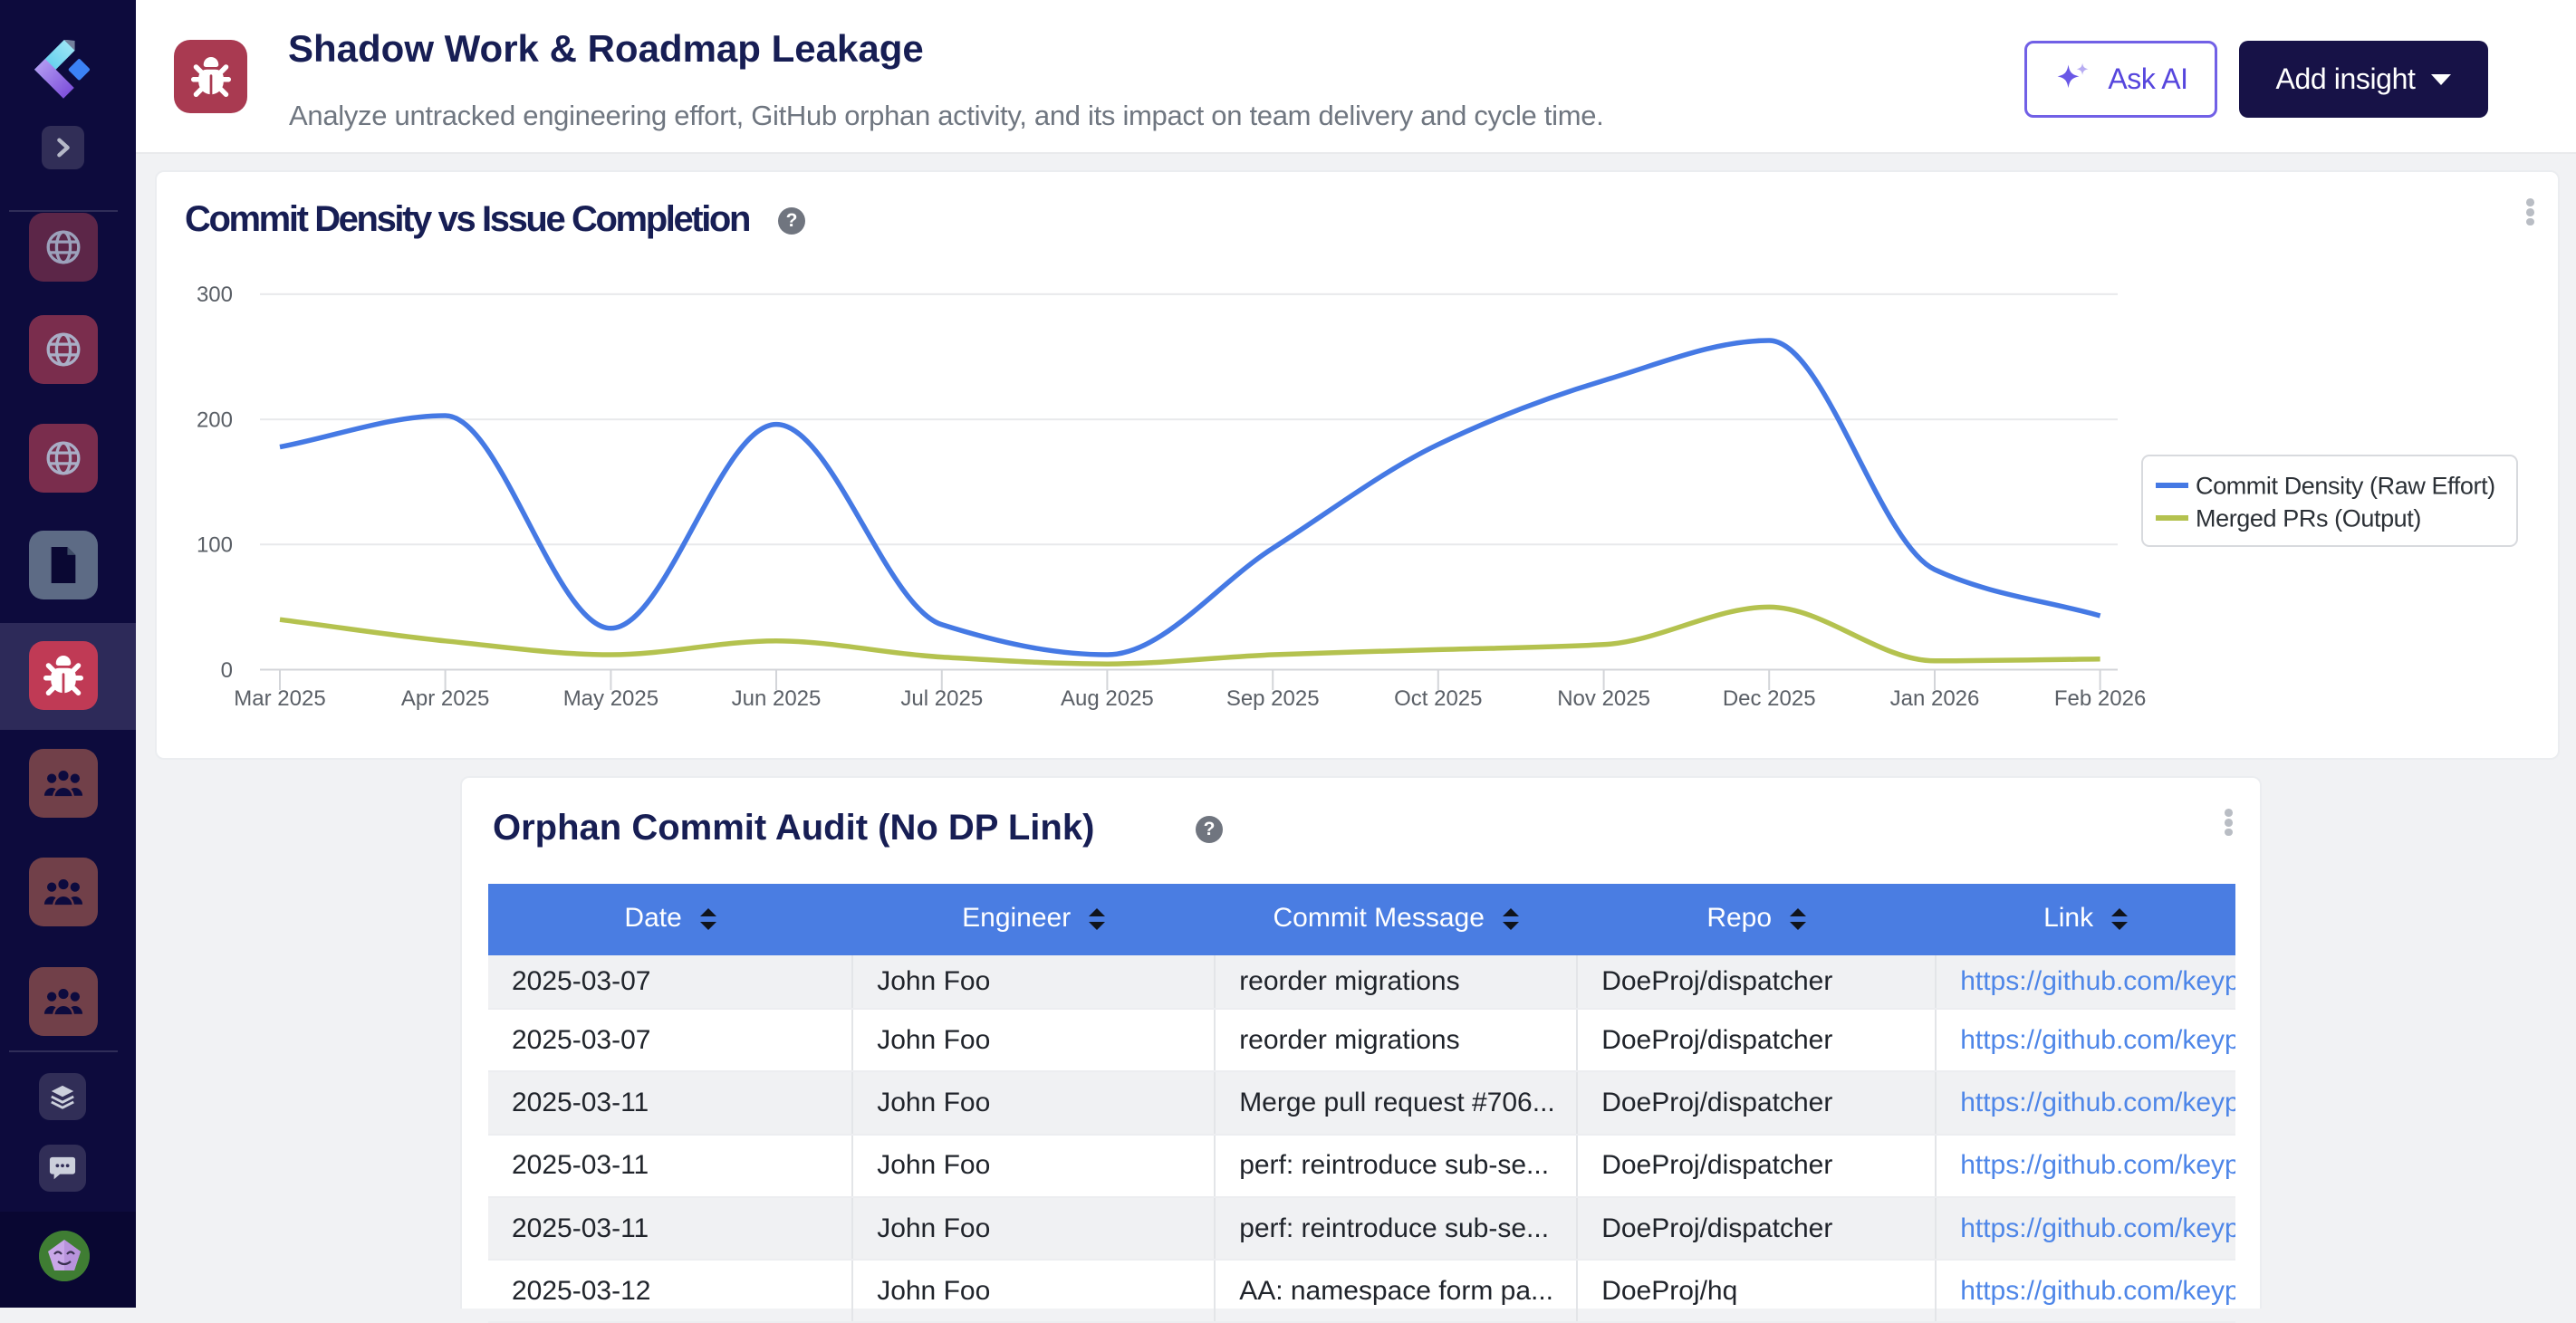  Describe the element at coordinates (215, 419) in the screenshot. I see `svg-text: 200` at that location.